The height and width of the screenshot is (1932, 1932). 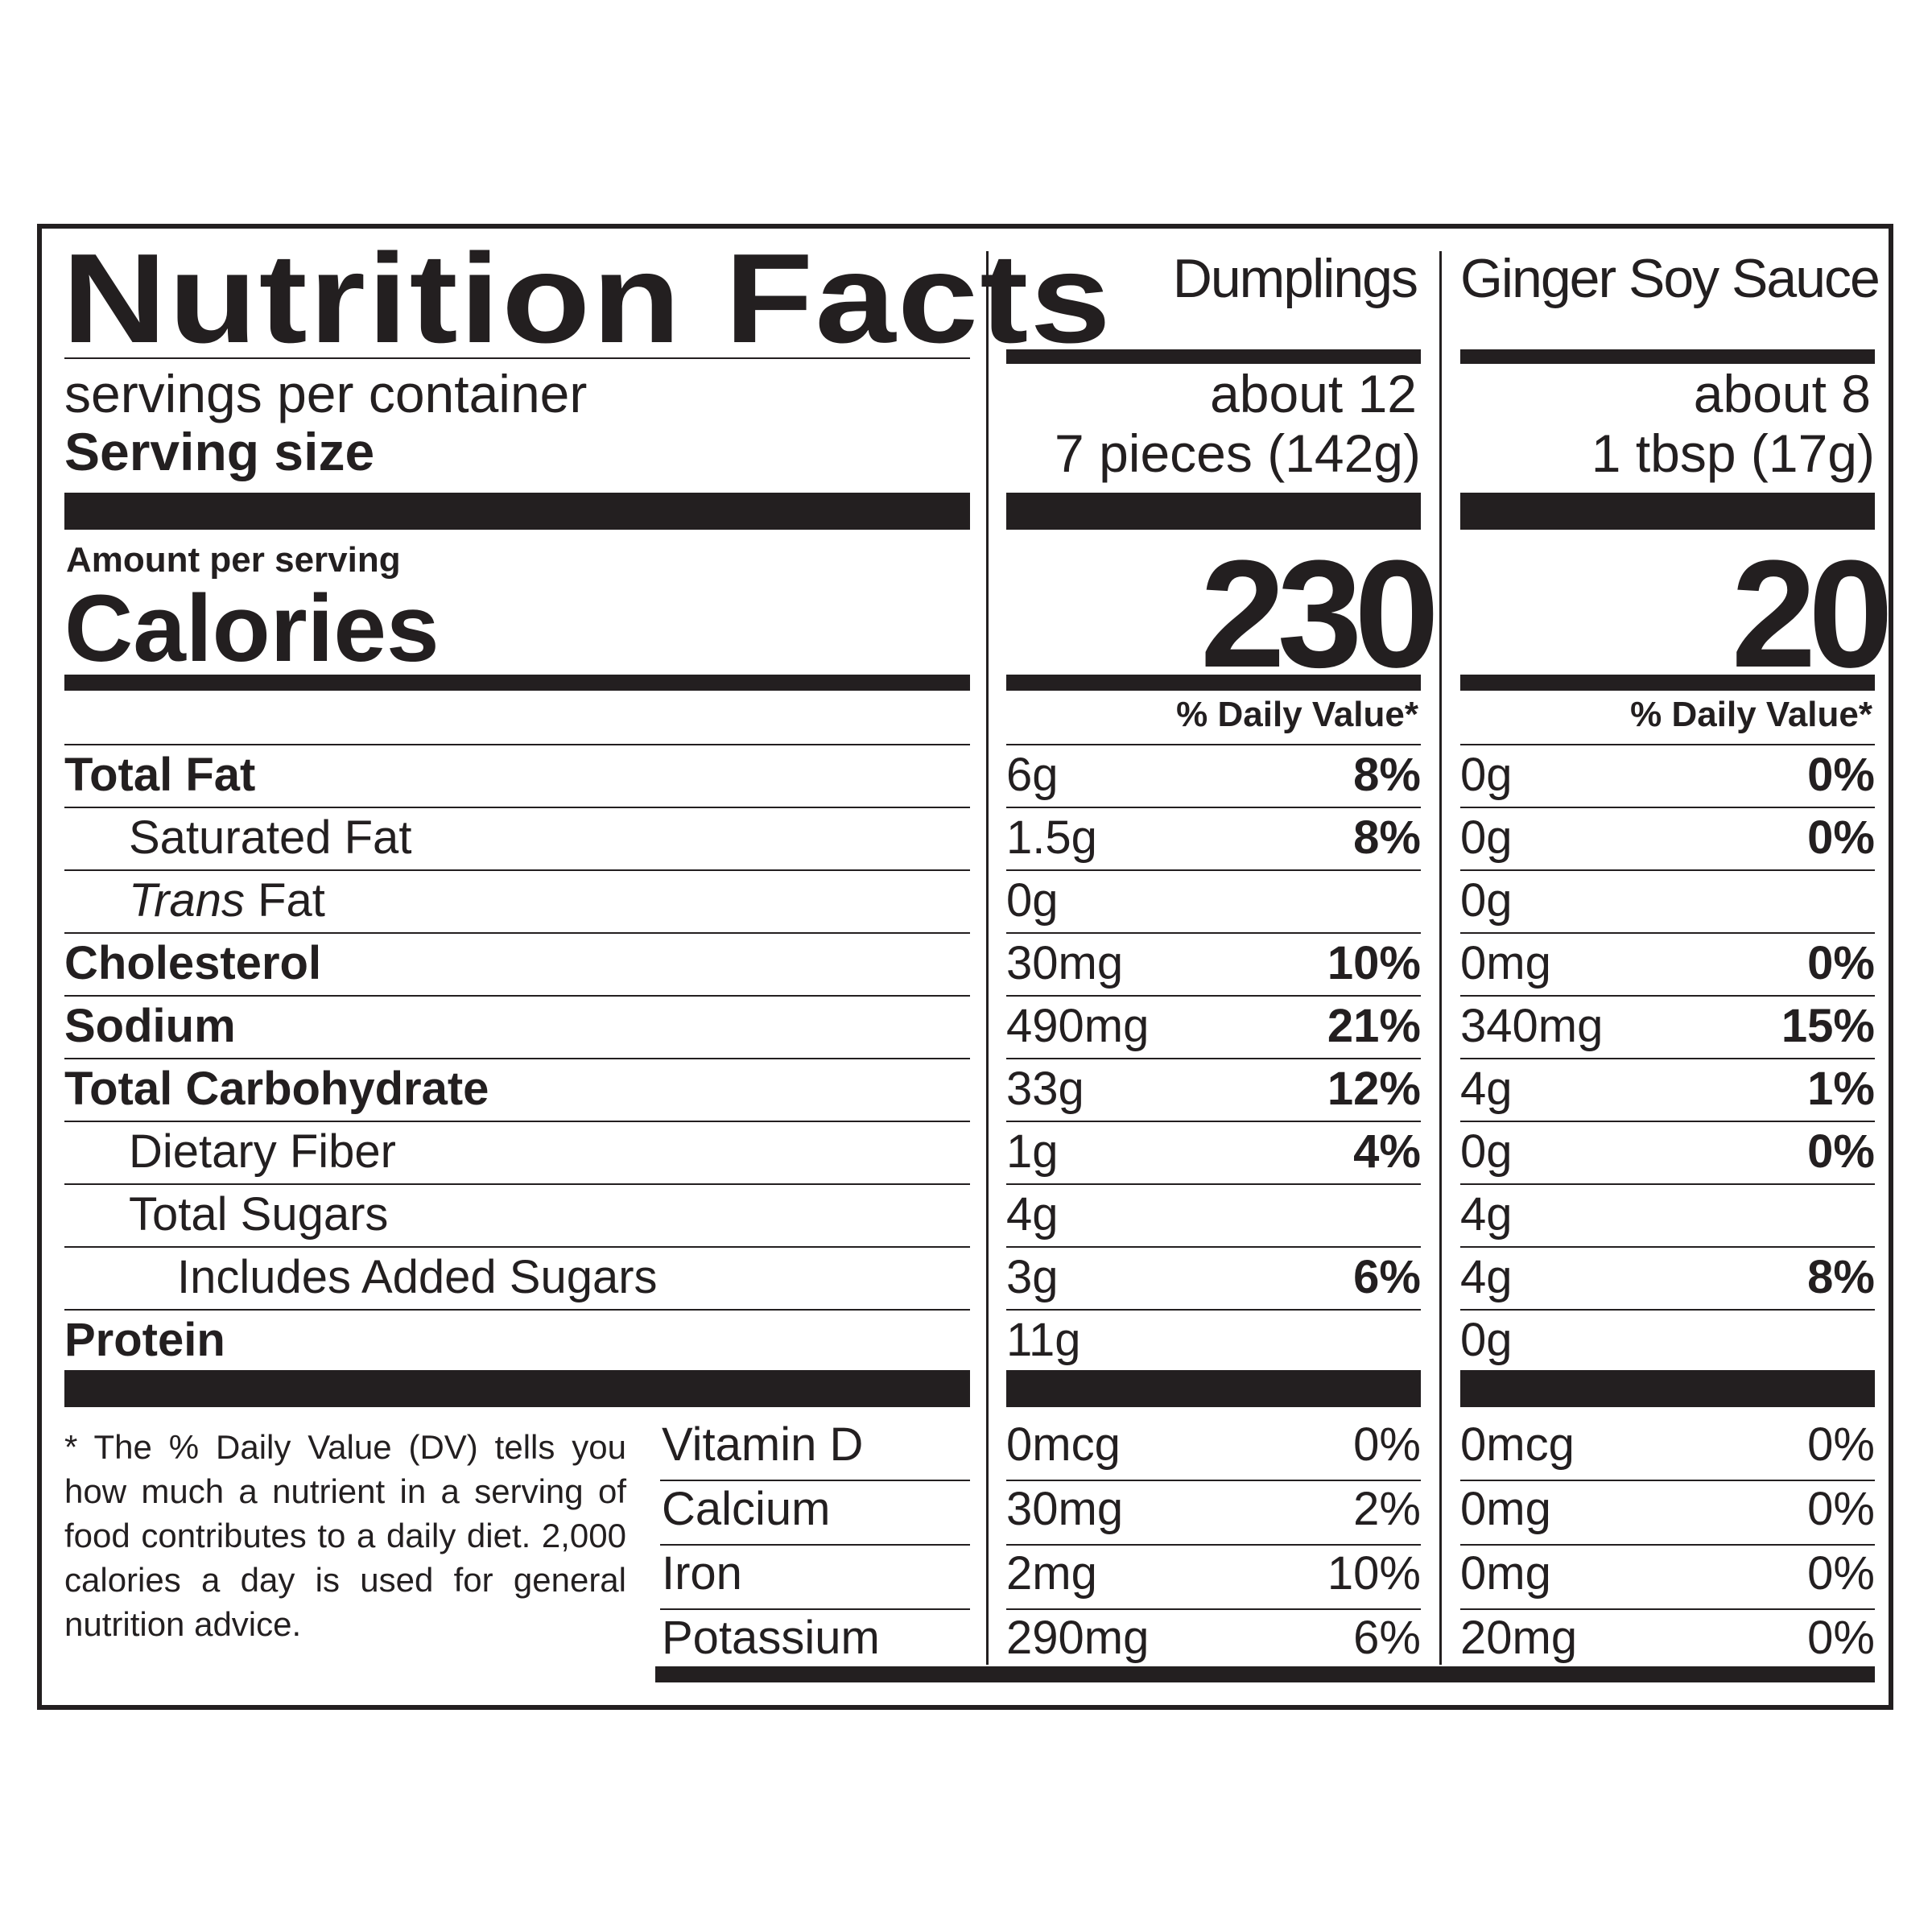 I want to click on title-rule, so click(x=517, y=358).